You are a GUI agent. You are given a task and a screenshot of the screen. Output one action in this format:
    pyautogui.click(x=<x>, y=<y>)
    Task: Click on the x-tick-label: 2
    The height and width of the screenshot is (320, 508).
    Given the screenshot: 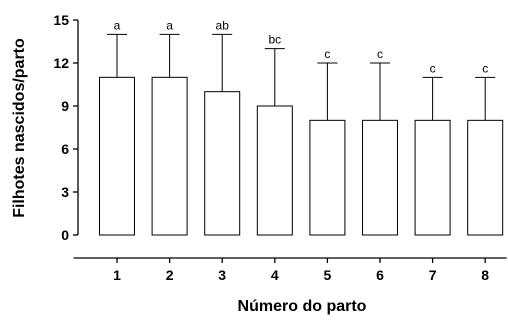 What is the action you would take?
    pyautogui.click(x=170, y=275)
    